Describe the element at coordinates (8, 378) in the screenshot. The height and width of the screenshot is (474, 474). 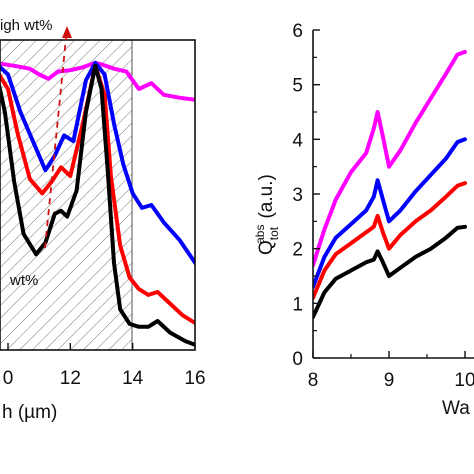
I see `left-x-tick-label: 0` at that location.